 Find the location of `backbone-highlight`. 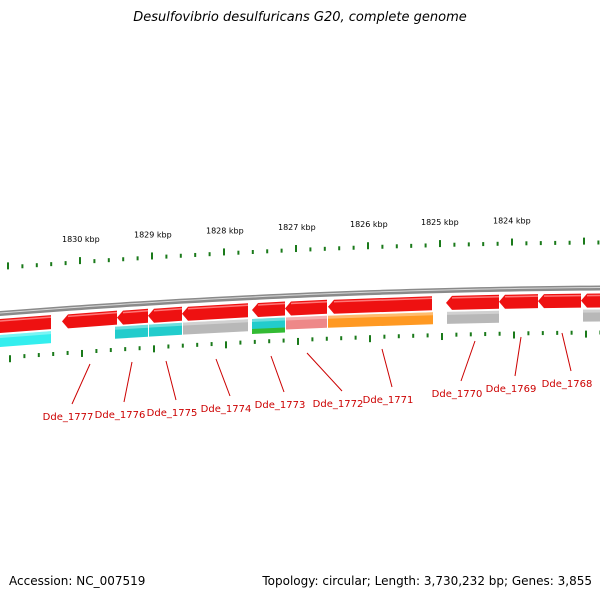

backbone-highlight is located at coordinates (300, 300).